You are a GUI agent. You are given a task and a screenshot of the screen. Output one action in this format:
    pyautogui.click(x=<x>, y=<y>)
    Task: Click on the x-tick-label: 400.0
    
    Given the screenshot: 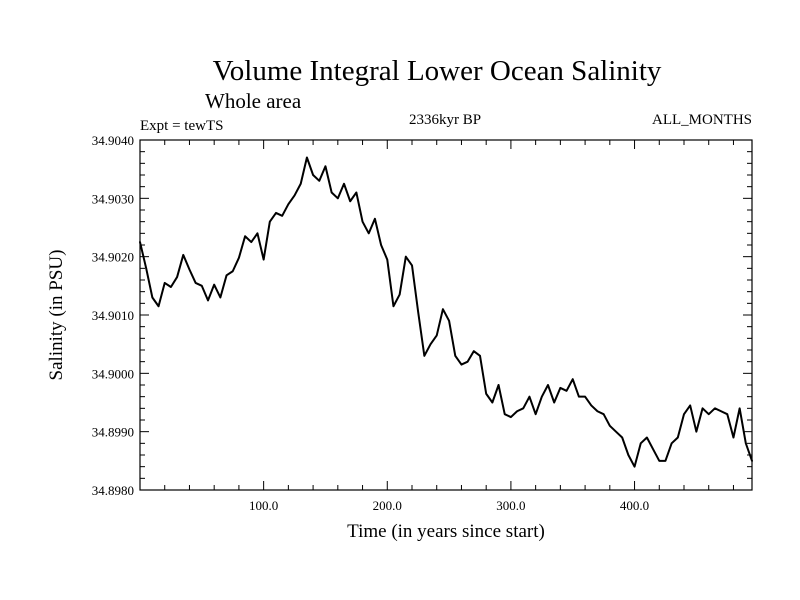 What is the action you would take?
    pyautogui.click(x=634, y=505)
    